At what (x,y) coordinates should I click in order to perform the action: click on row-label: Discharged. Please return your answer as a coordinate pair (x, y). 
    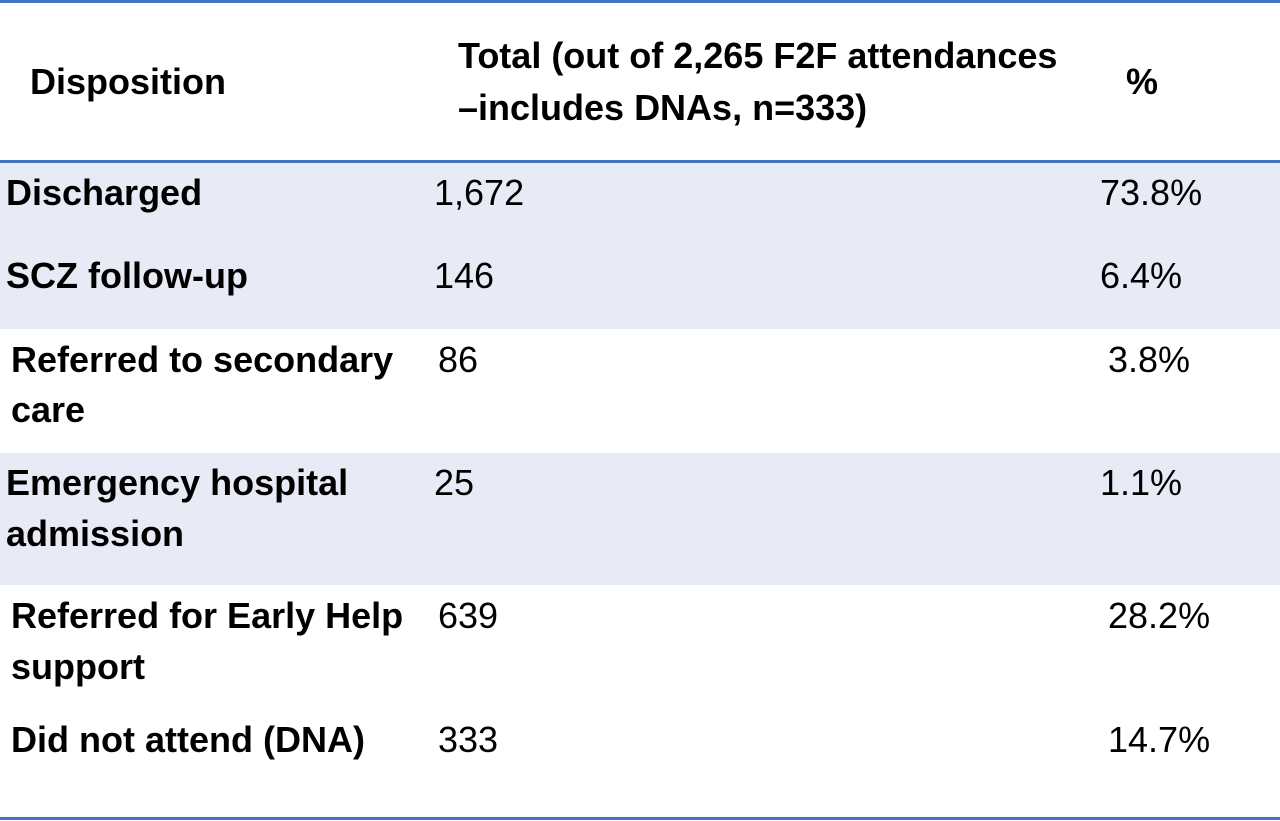
    Looking at the image, I should click on (104, 192).